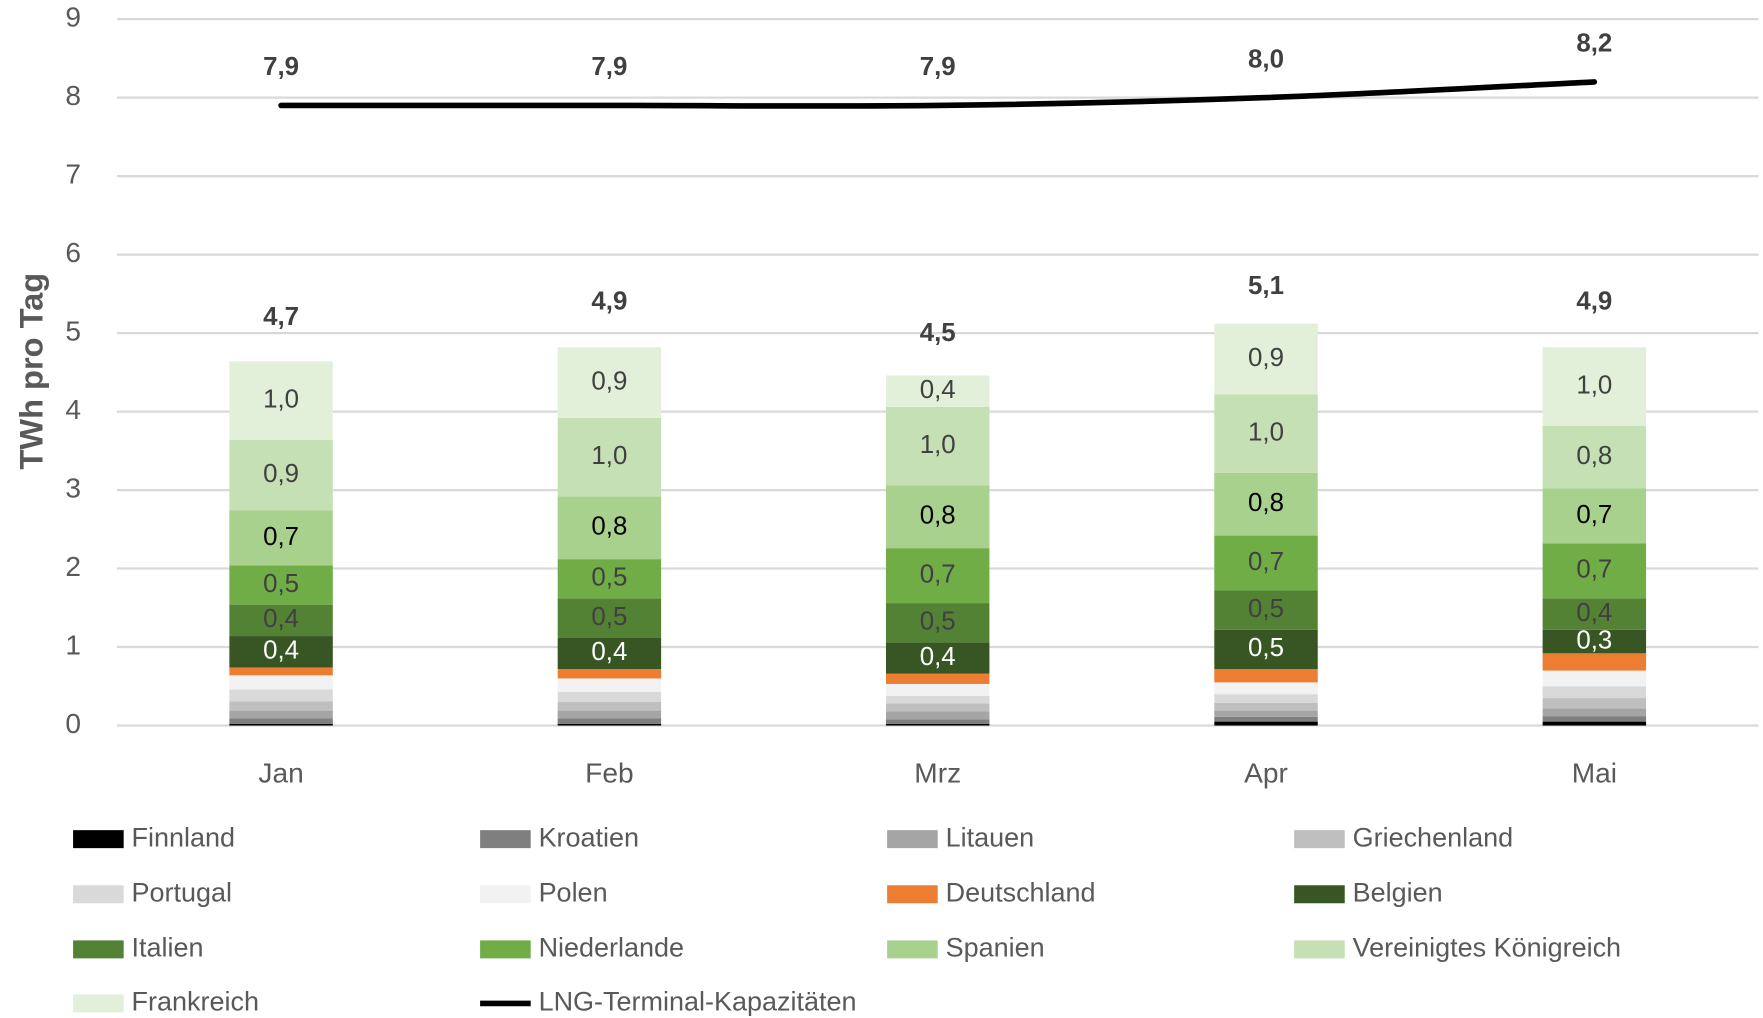  What do you see at coordinates (589, 837) in the screenshot?
I see `legend-label: Kroatien` at bounding box center [589, 837].